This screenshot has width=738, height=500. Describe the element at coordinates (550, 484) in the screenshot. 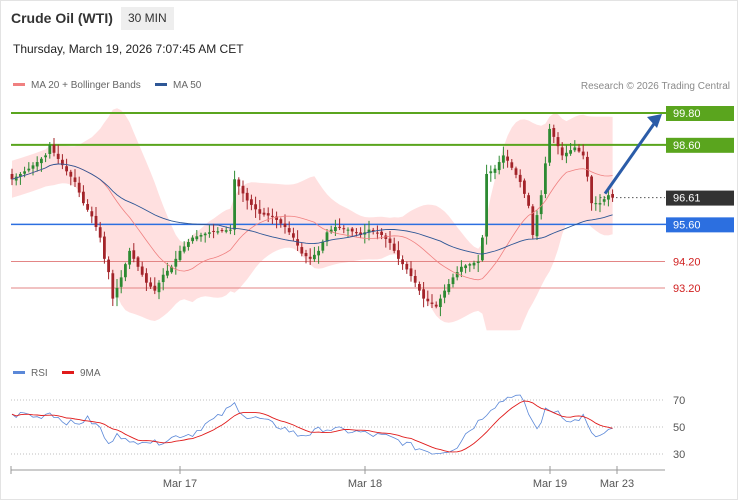

I see `x-axis-label: Mar 19` at that location.